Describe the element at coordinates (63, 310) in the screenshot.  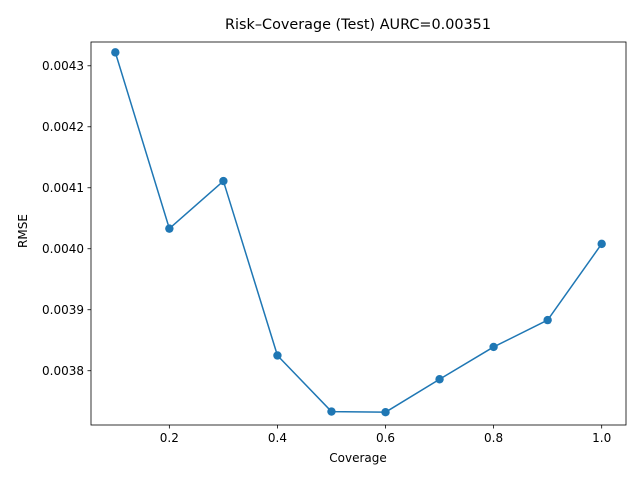
I see `y-tick-label: 0.0039` at that location.